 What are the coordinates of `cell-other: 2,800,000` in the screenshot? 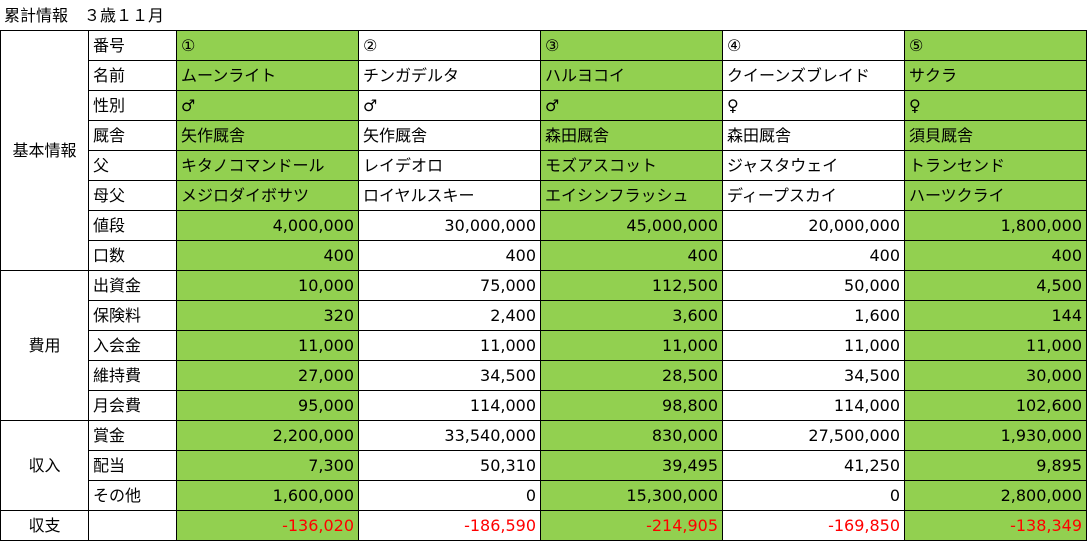 It's located at (995, 495).